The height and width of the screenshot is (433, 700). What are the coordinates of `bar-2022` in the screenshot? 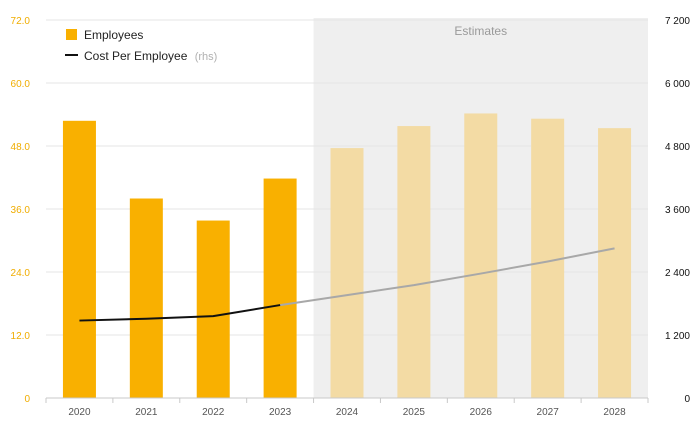 It's located at (213, 309).